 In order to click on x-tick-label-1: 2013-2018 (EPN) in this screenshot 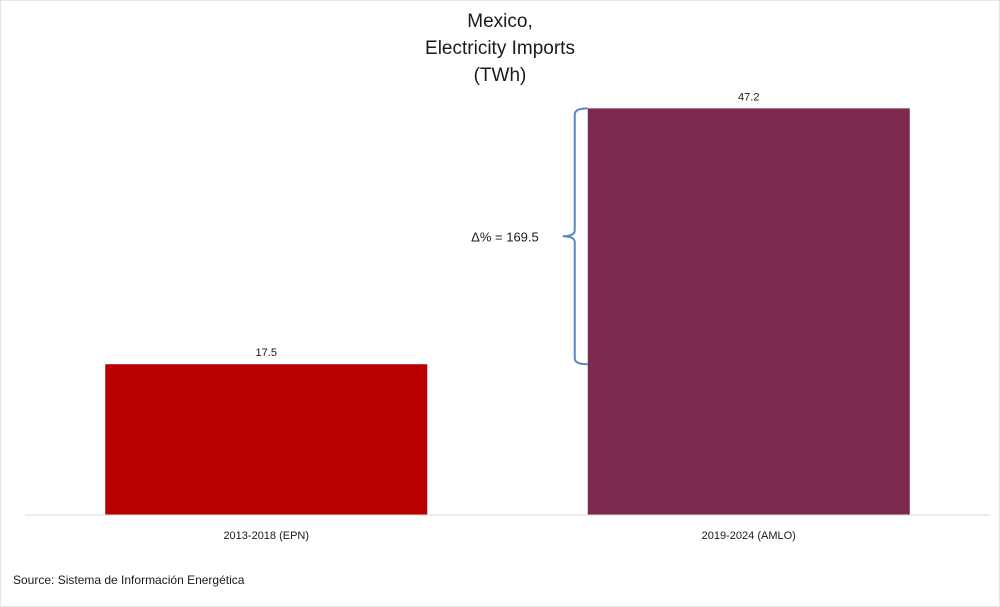, I will do `click(266, 536)`.